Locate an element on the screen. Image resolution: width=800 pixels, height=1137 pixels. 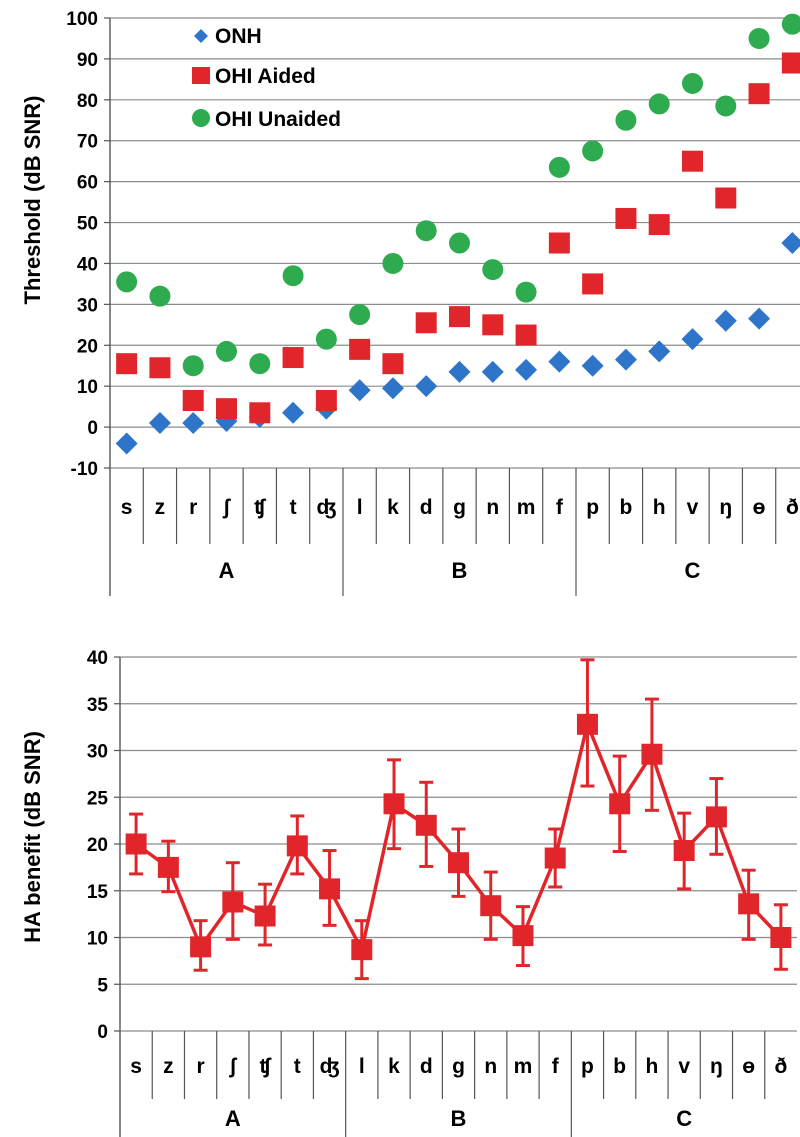
y-axis-label: HA benefit (dB SNR) is located at coordinates (32, 837).